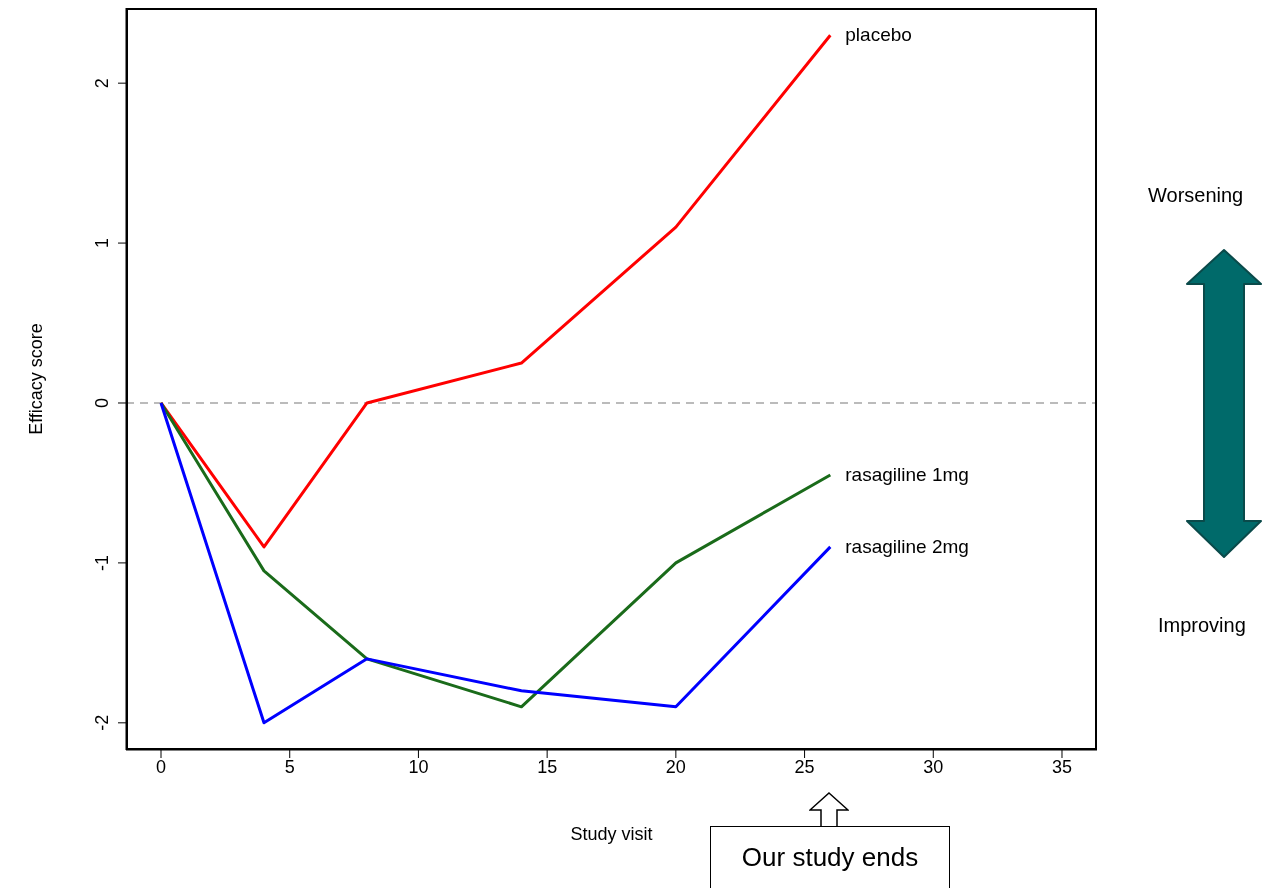 The height and width of the screenshot is (888, 1288). What do you see at coordinates (102, 243) in the screenshot?
I see `y-tick-label: 1` at bounding box center [102, 243].